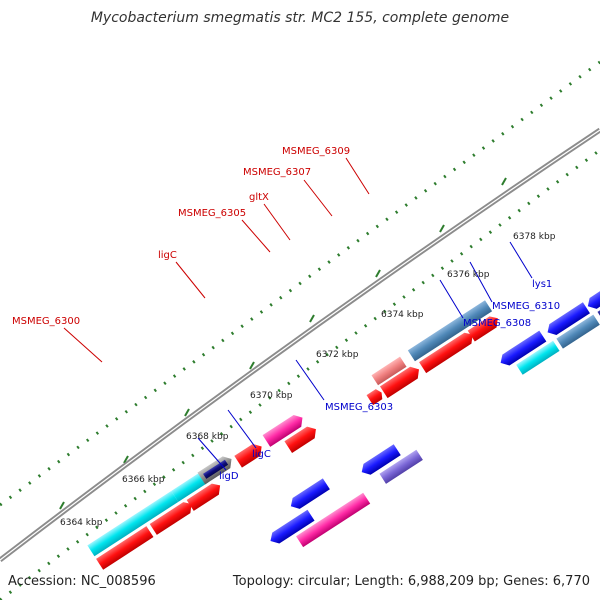  I want to click on gene-label: MSMEG_6308, so click(497, 323).